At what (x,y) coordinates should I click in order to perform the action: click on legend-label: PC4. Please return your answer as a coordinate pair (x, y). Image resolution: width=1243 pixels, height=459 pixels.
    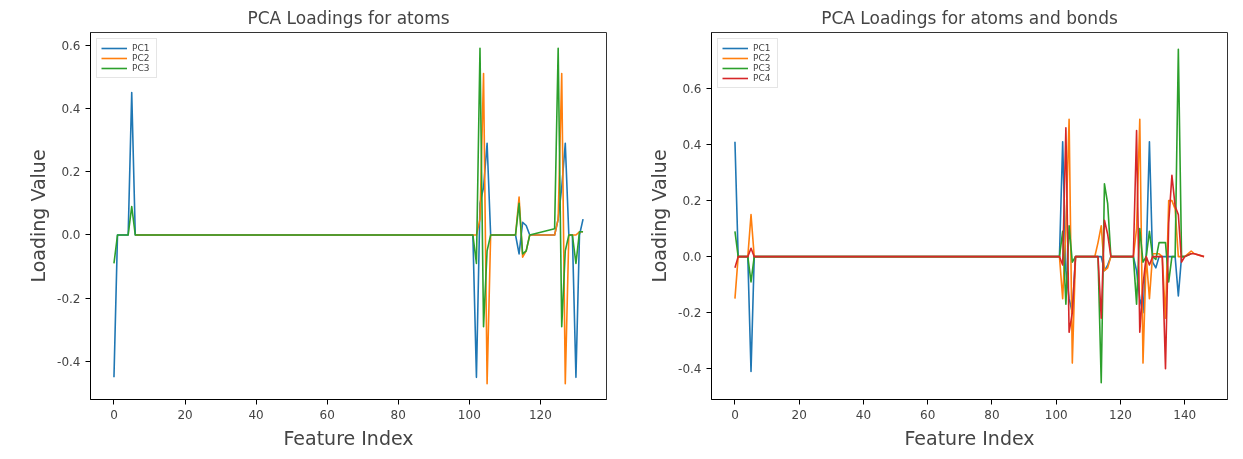
    Looking at the image, I should click on (762, 78).